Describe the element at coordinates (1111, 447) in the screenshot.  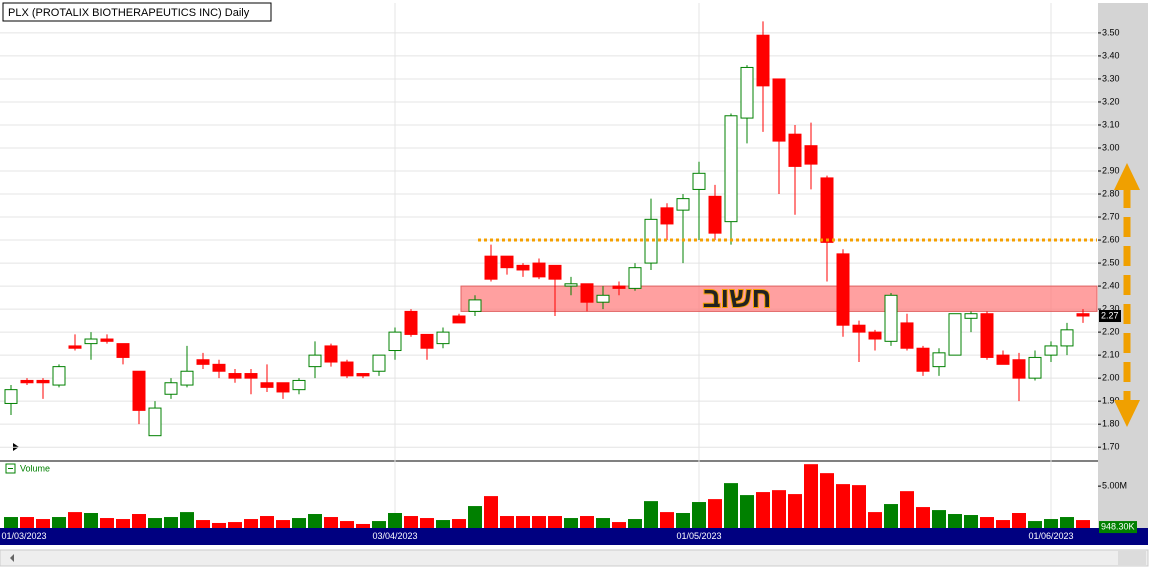
I see `y-tick-label: 1.70` at that location.